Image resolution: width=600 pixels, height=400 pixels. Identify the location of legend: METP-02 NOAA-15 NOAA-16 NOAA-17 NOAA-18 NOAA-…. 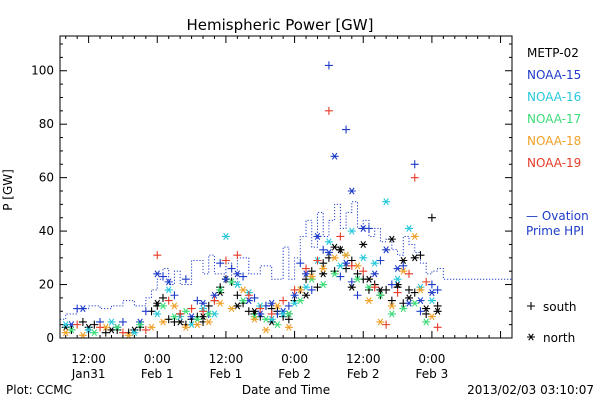
(557, 195).